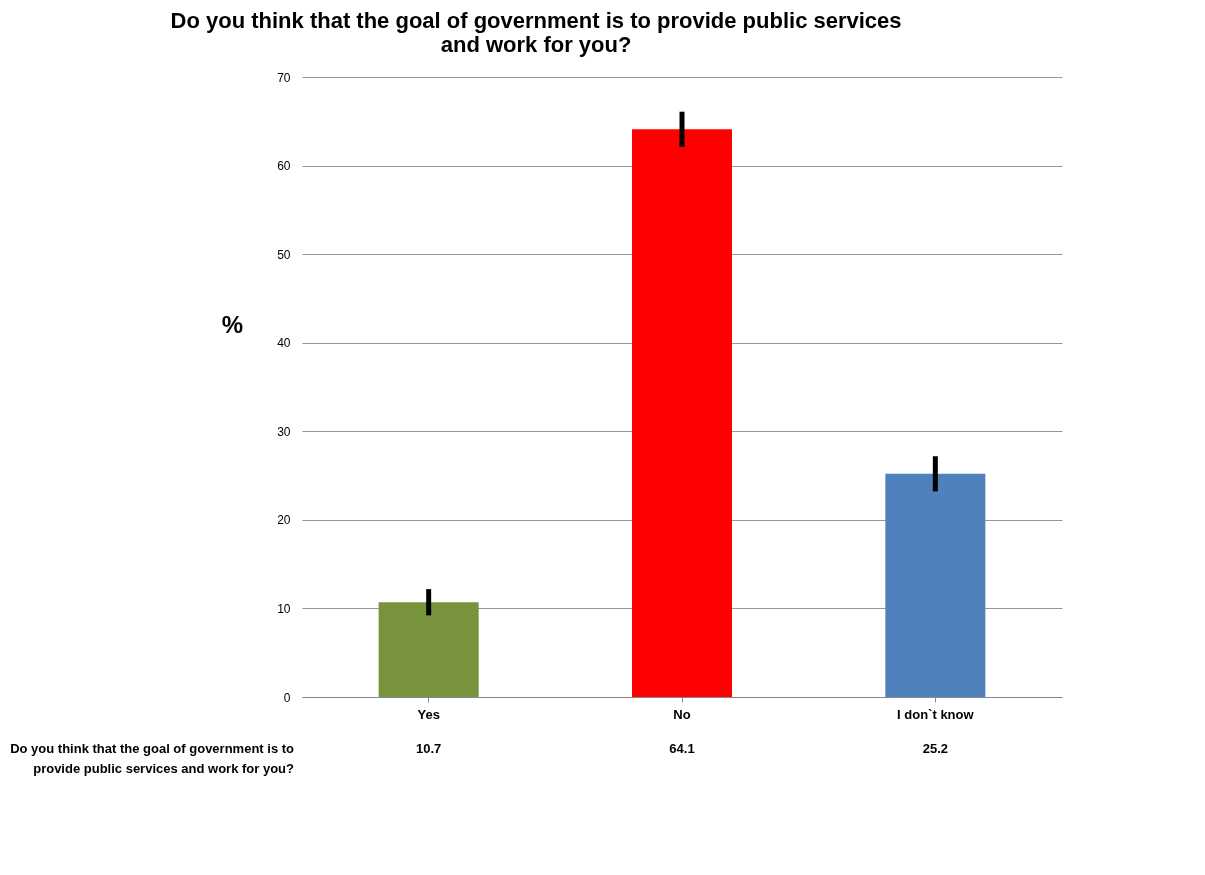 Image resolution: width=1205 pixels, height=875 pixels. What do you see at coordinates (152, 758) in the screenshot?
I see `text: Do you think that the goal of government is to provide public services and work for you?` at bounding box center [152, 758].